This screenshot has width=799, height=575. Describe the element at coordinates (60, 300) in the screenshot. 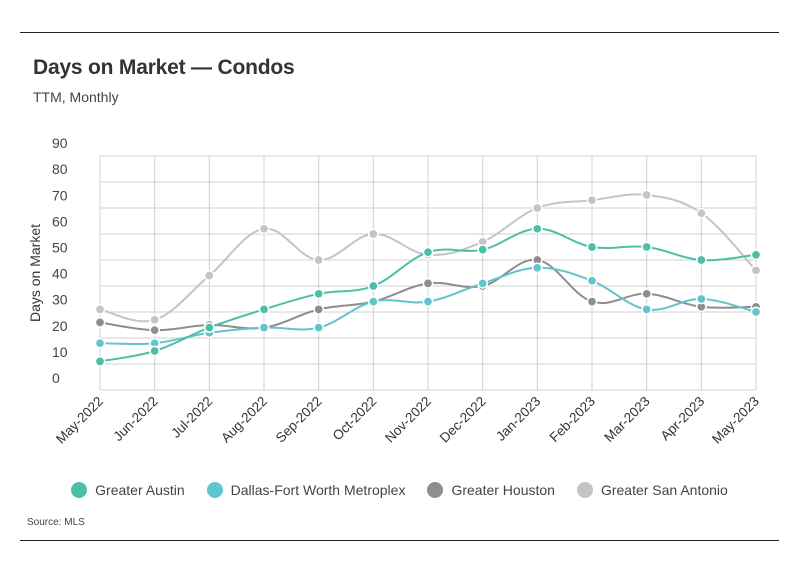

I see `y-tick-label: 30` at that location.